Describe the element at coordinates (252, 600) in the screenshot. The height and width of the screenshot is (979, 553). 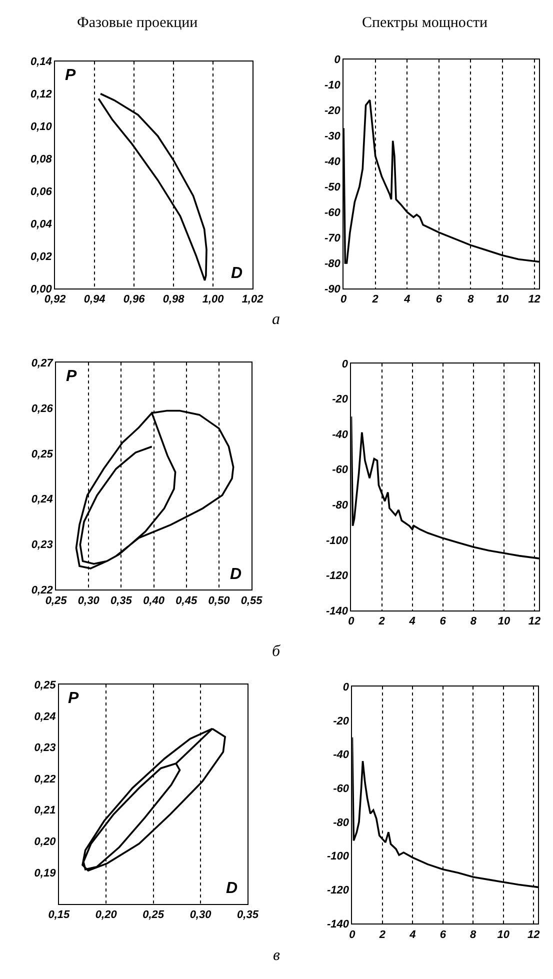
I see `x-tick-label: 0,55` at that location.